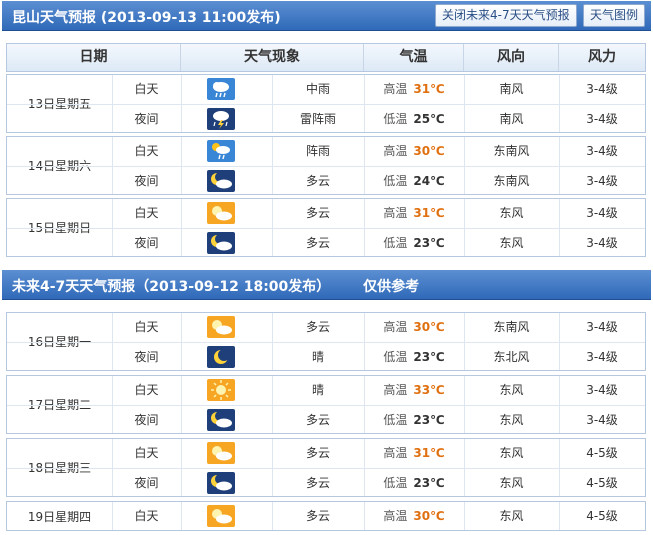 This screenshot has width=653, height=535. What do you see at coordinates (317, 151) in the screenshot?
I see `weather-text: 阵雨` at bounding box center [317, 151].